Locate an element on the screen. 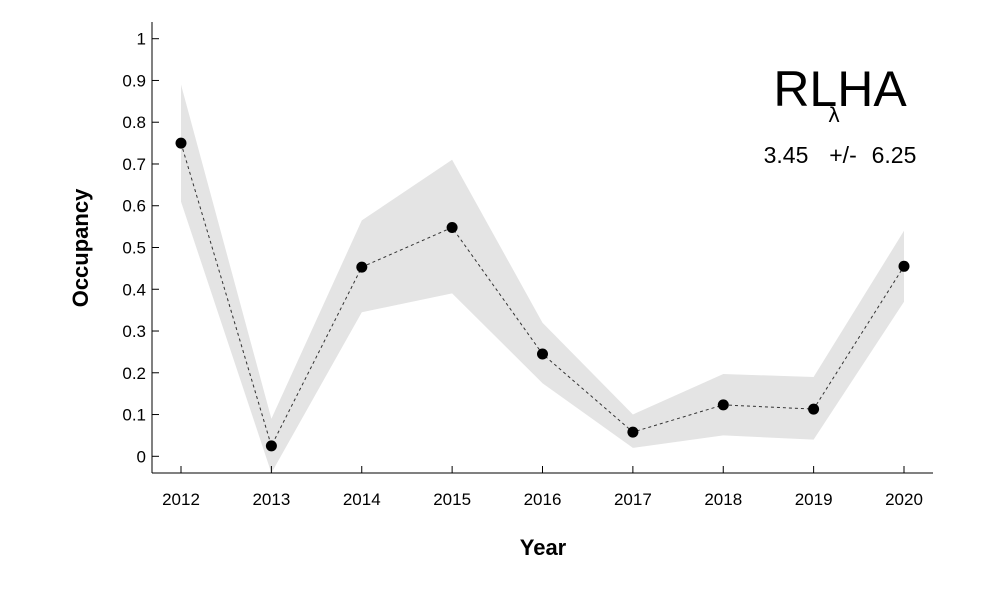 This screenshot has width=1000, height=600. data-point-2012 is located at coordinates (181, 143).